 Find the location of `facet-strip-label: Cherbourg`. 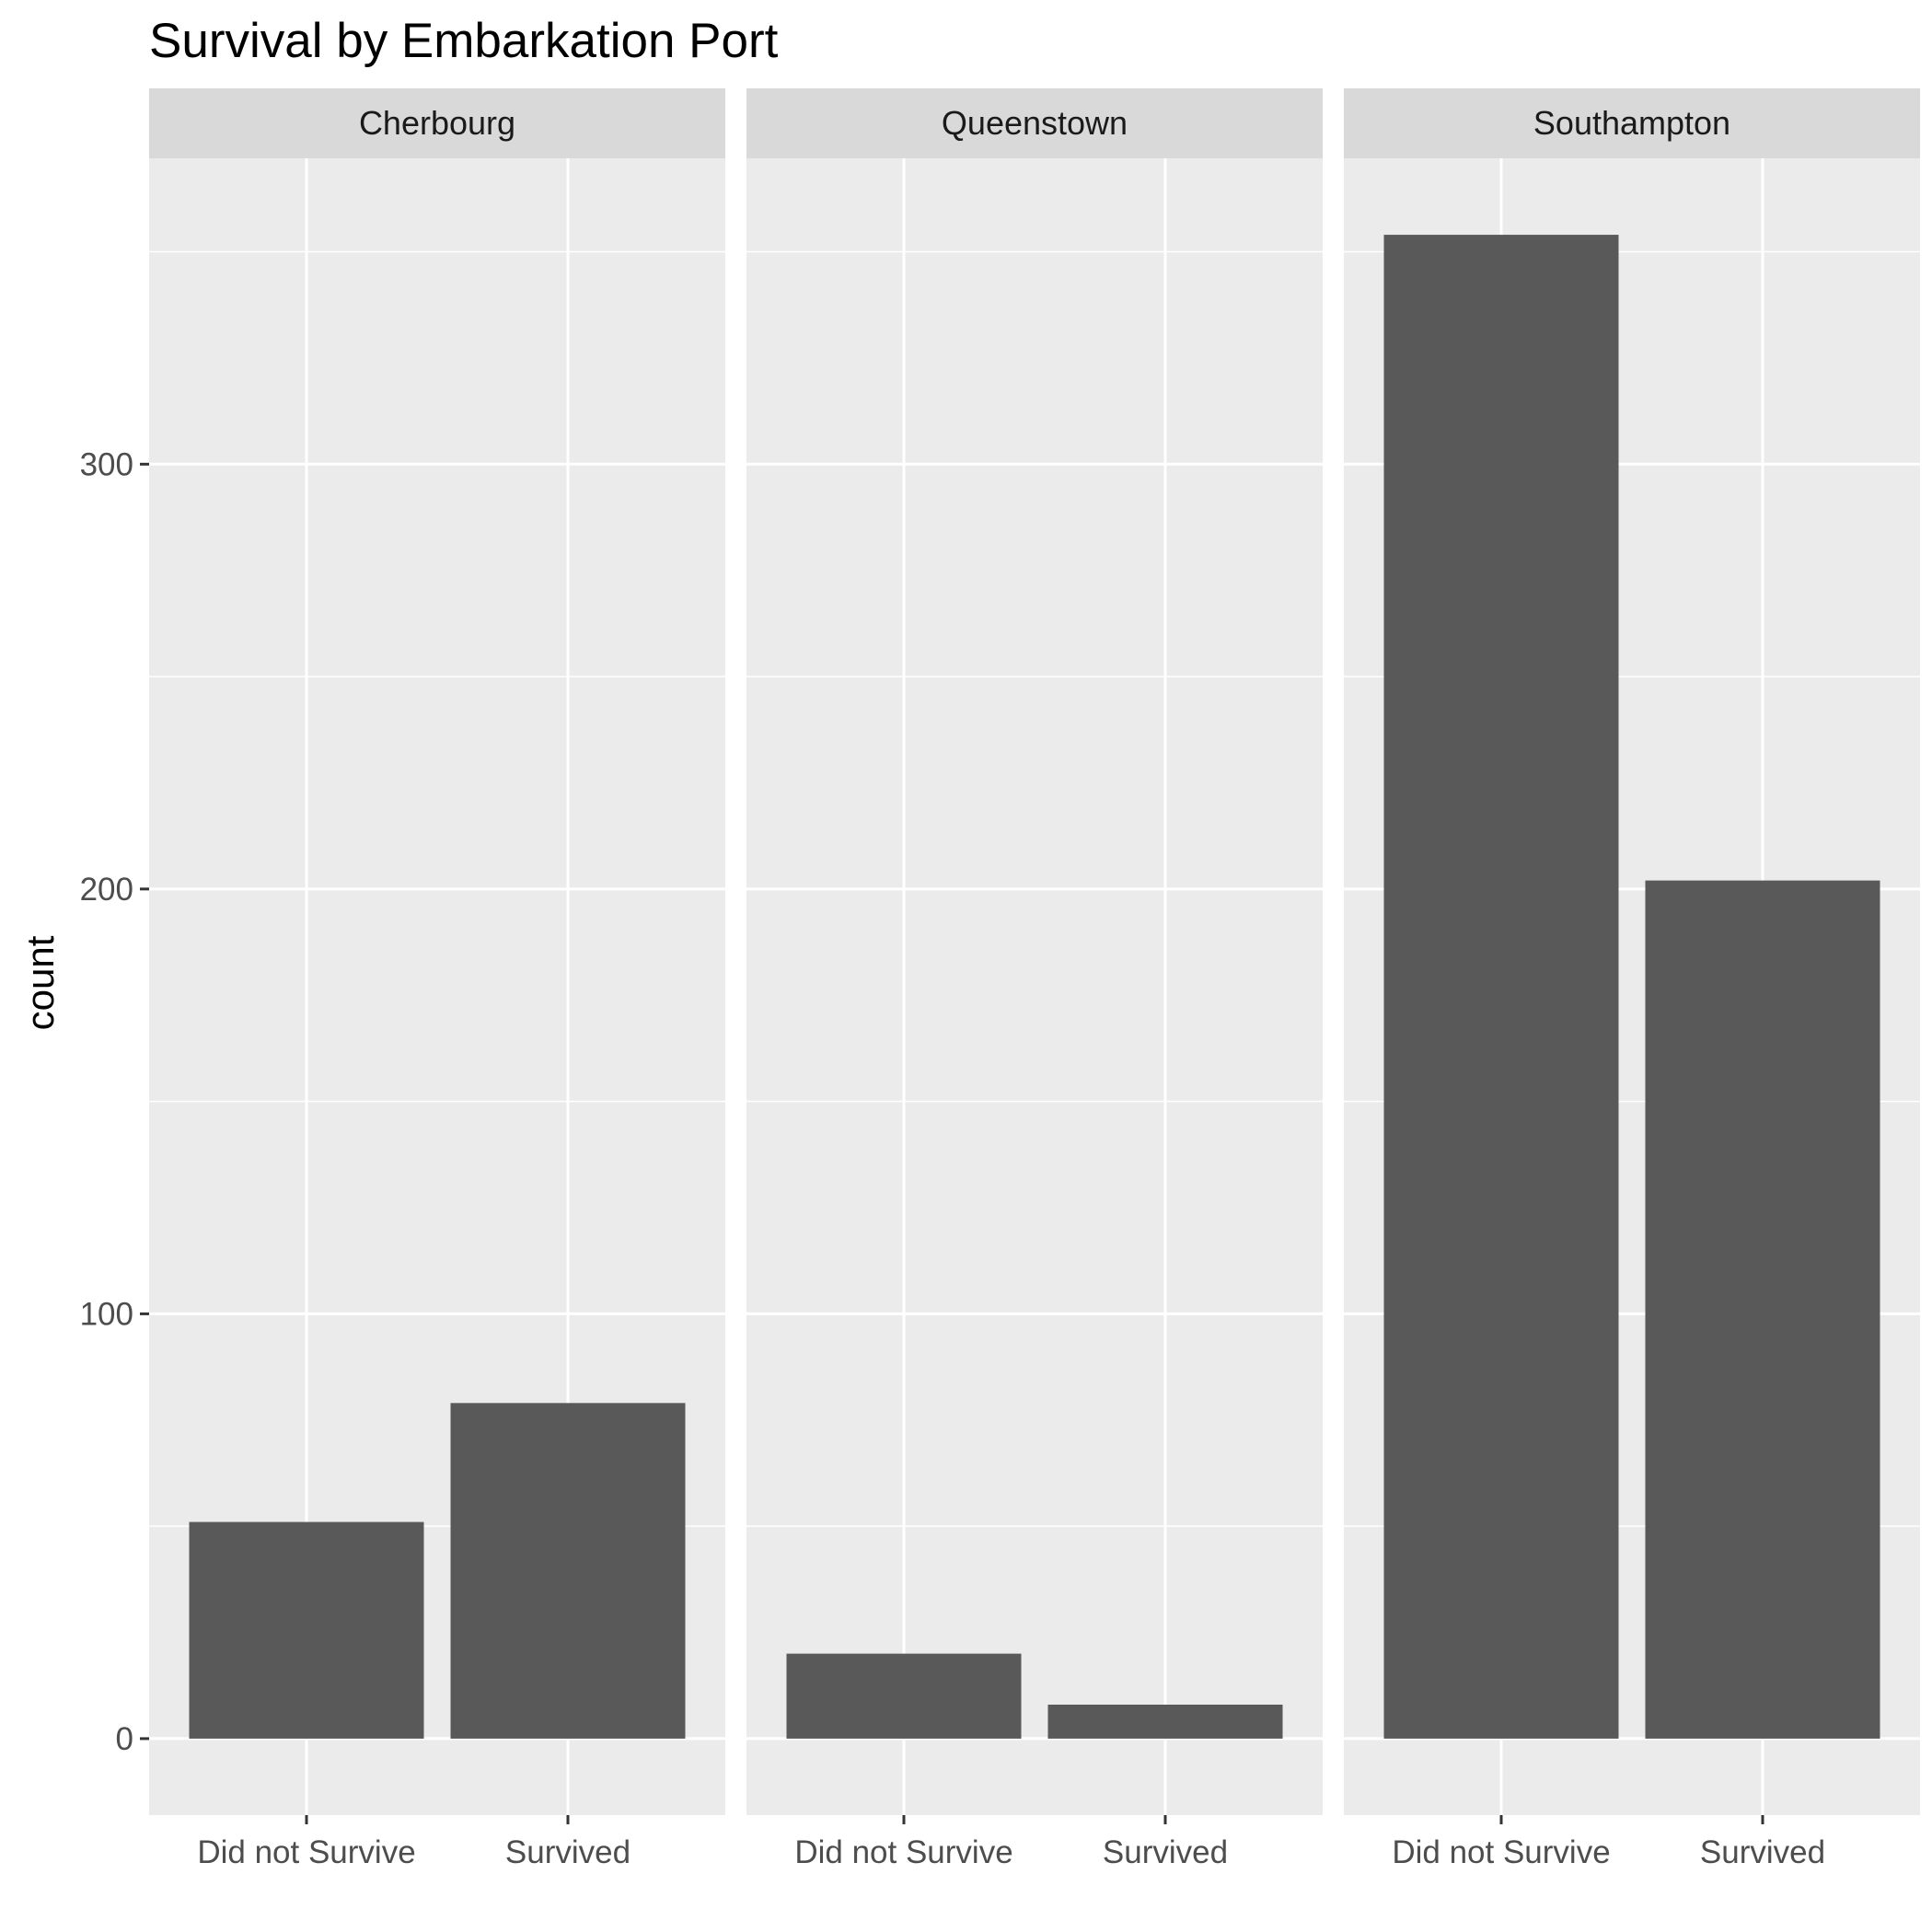

facet-strip-label: Cherbourg is located at coordinates (437, 123).